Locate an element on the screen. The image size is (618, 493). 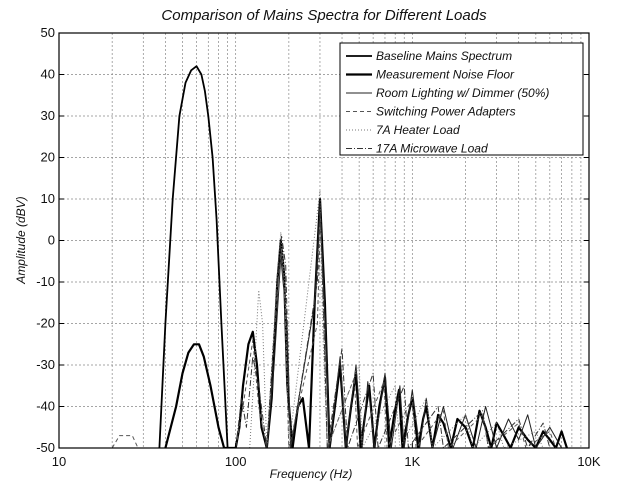
y-tick-label: 0 is located at coordinates (51, 240).